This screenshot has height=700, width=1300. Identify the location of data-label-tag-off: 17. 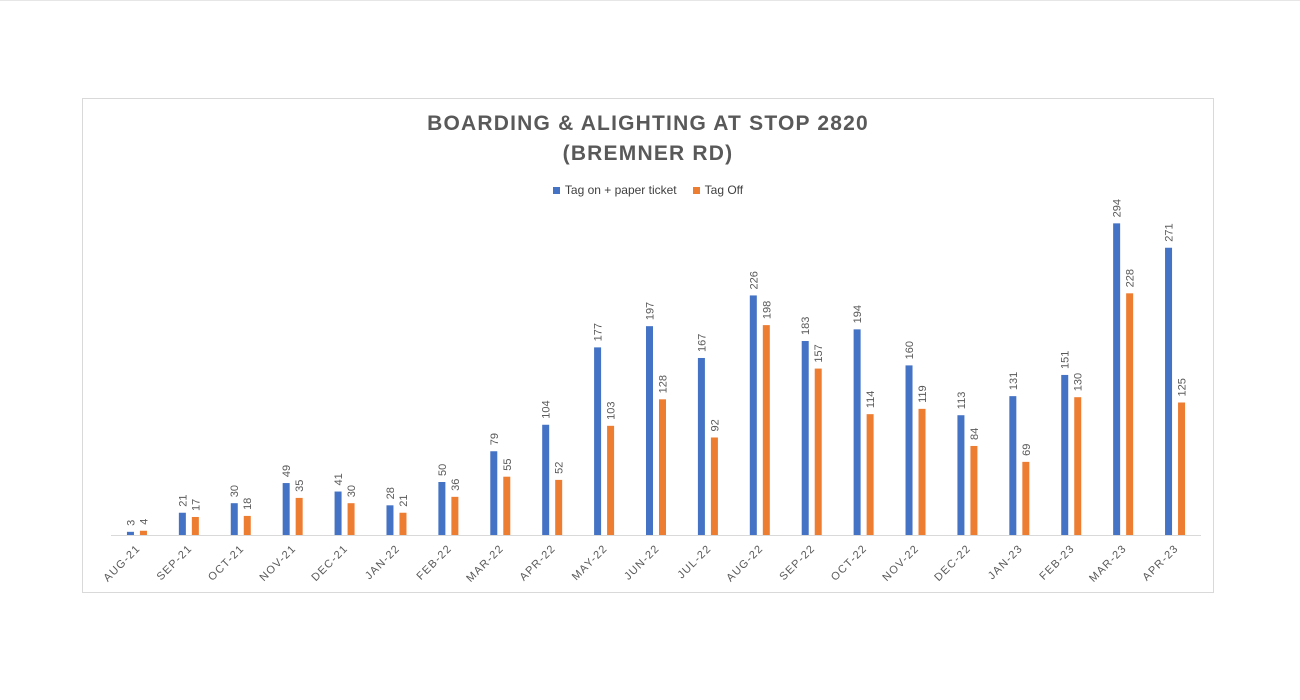
(196, 505).